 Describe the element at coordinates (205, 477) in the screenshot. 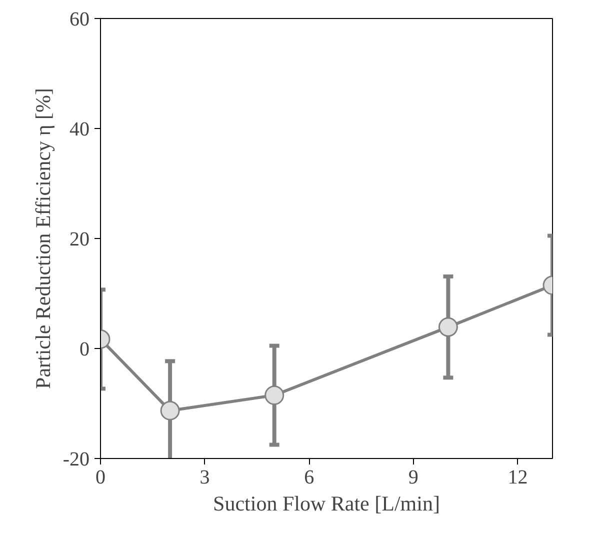

I see `x-tick-label: 3` at that location.